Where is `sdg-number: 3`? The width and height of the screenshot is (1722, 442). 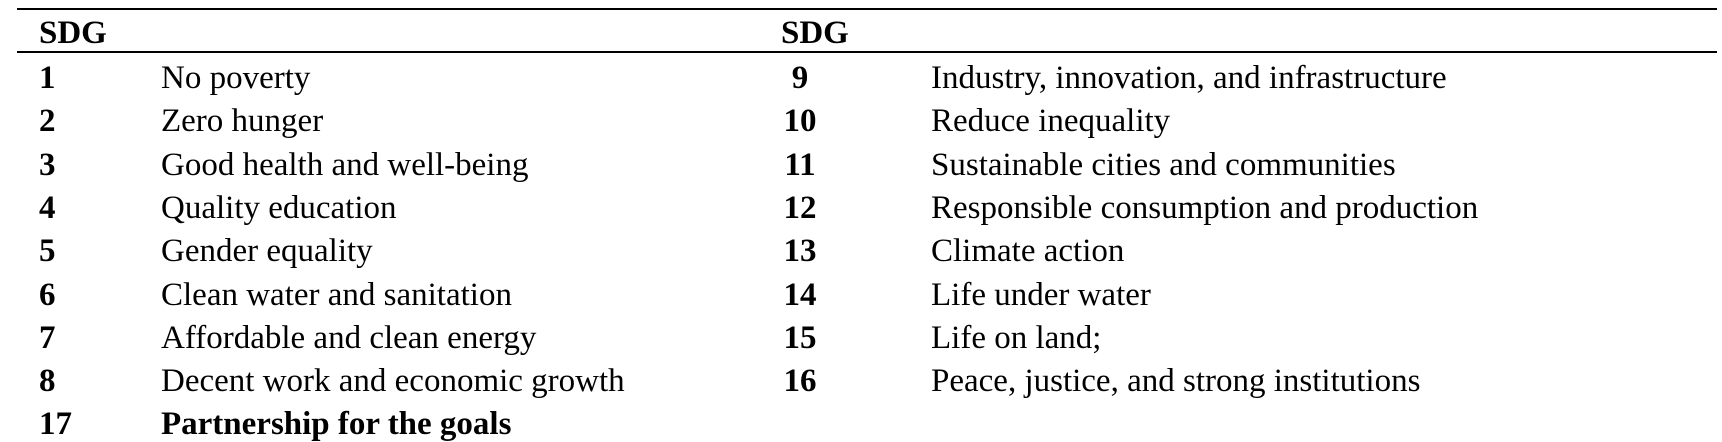 sdg-number: 3 is located at coordinates (47, 164).